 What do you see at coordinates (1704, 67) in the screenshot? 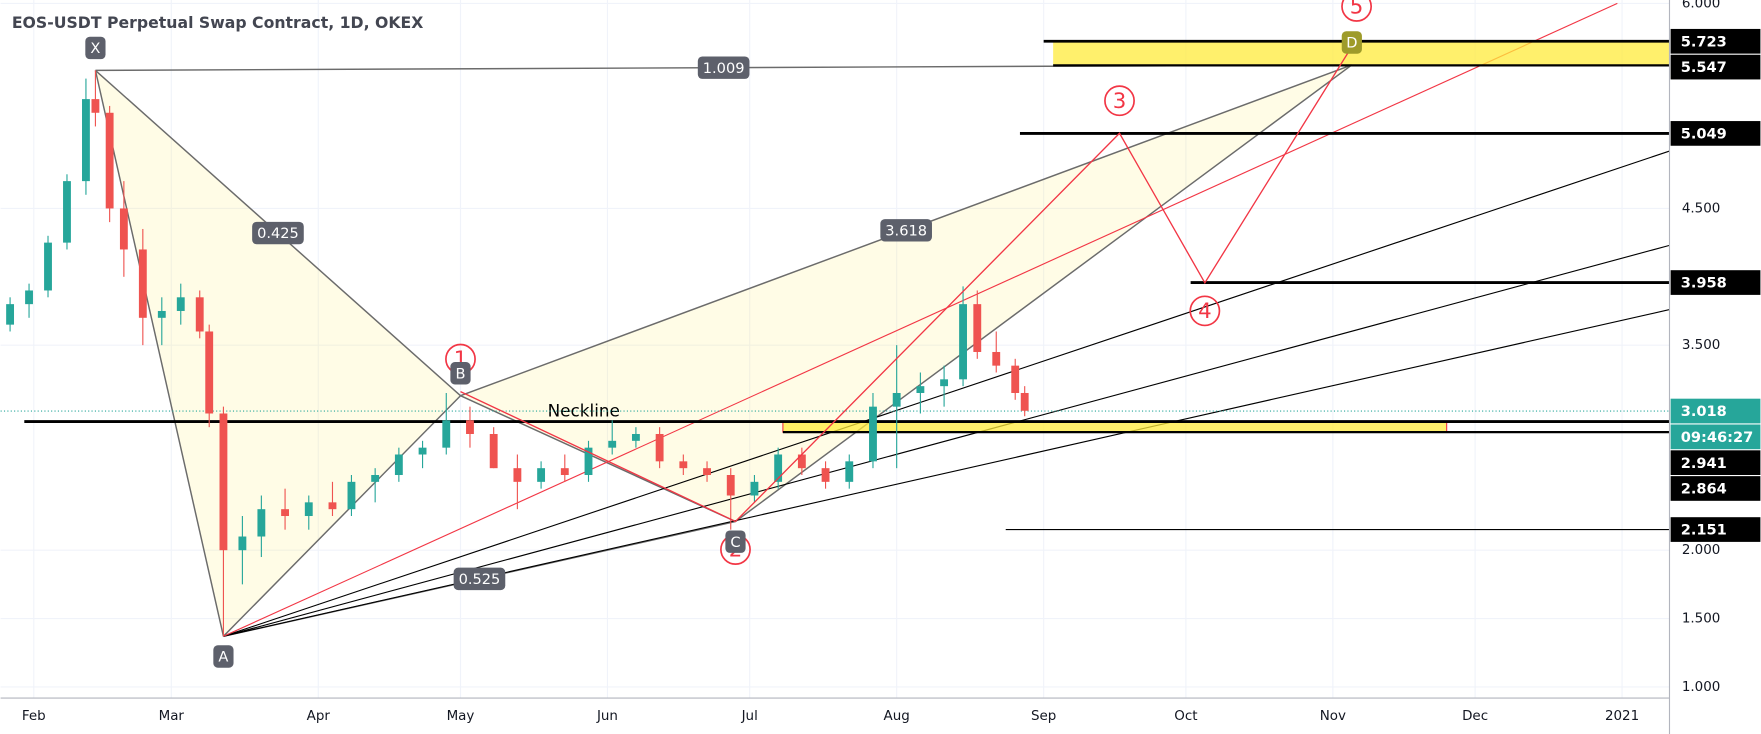
I see `price-tag-label: 5.547` at bounding box center [1704, 67].